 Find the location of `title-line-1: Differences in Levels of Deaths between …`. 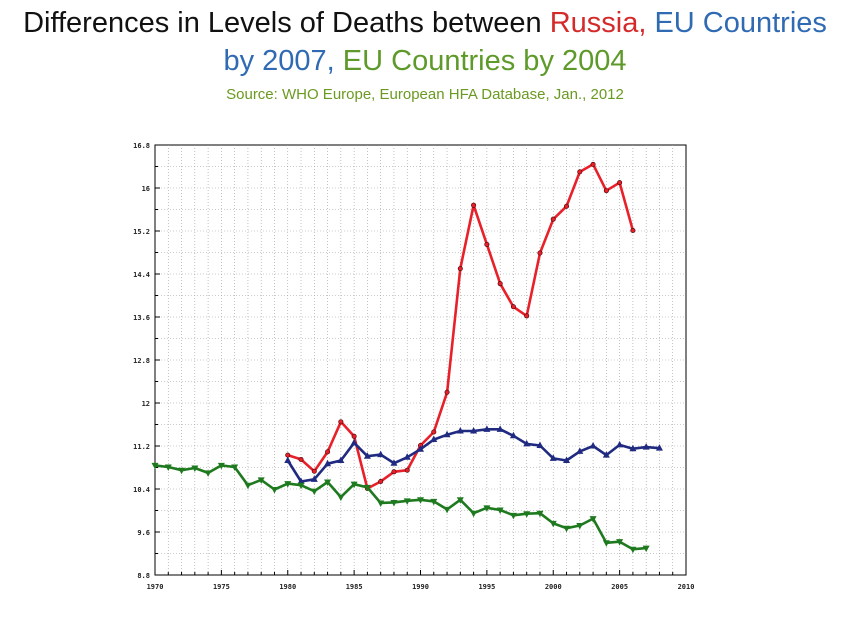

title-line-1: Differences in Levels of Deaths between … is located at coordinates (425, 23).